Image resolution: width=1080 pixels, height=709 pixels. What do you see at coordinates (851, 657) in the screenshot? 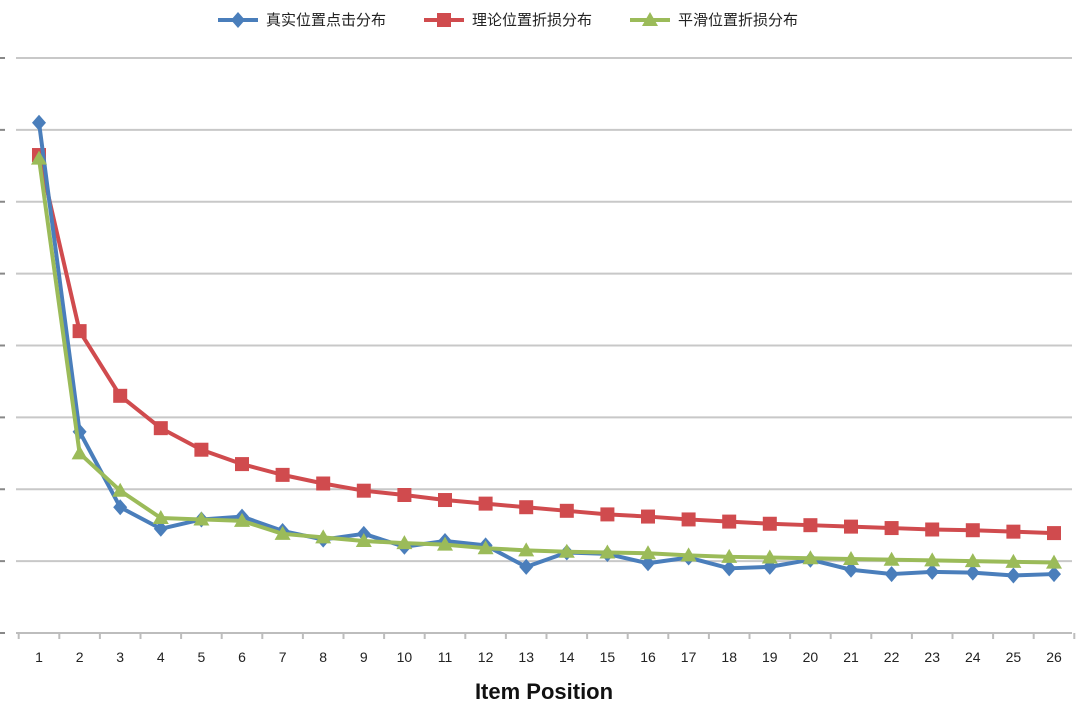
I see `x-tick-label-21: 21` at bounding box center [851, 657].